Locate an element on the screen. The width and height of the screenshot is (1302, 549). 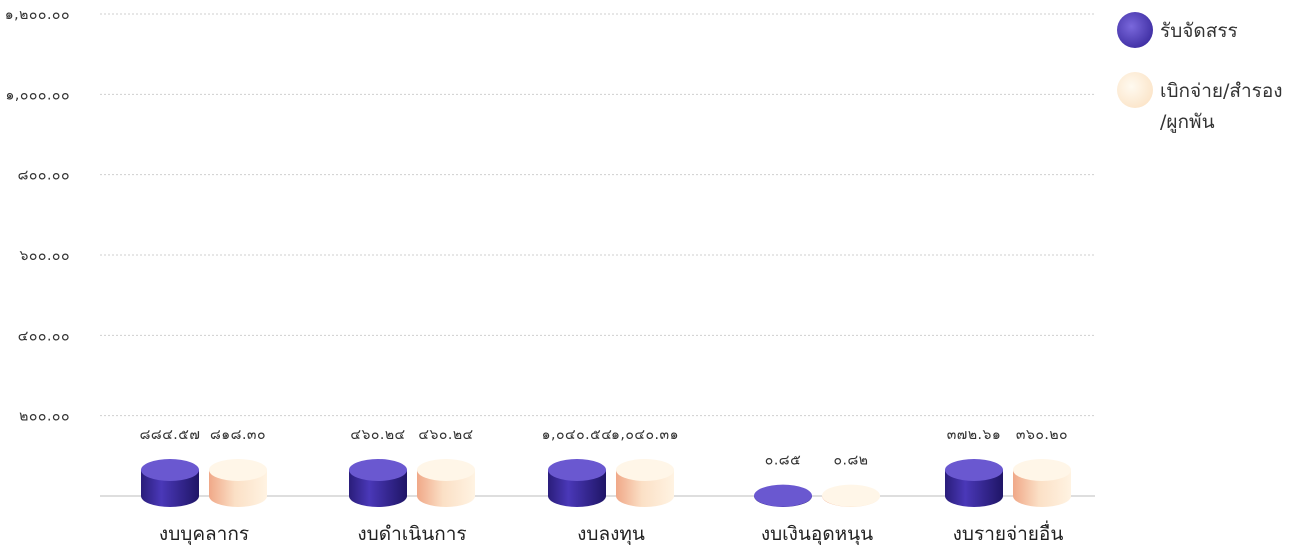
value-label: ๘๘๔.๕๗ is located at coordinates (170, 435).